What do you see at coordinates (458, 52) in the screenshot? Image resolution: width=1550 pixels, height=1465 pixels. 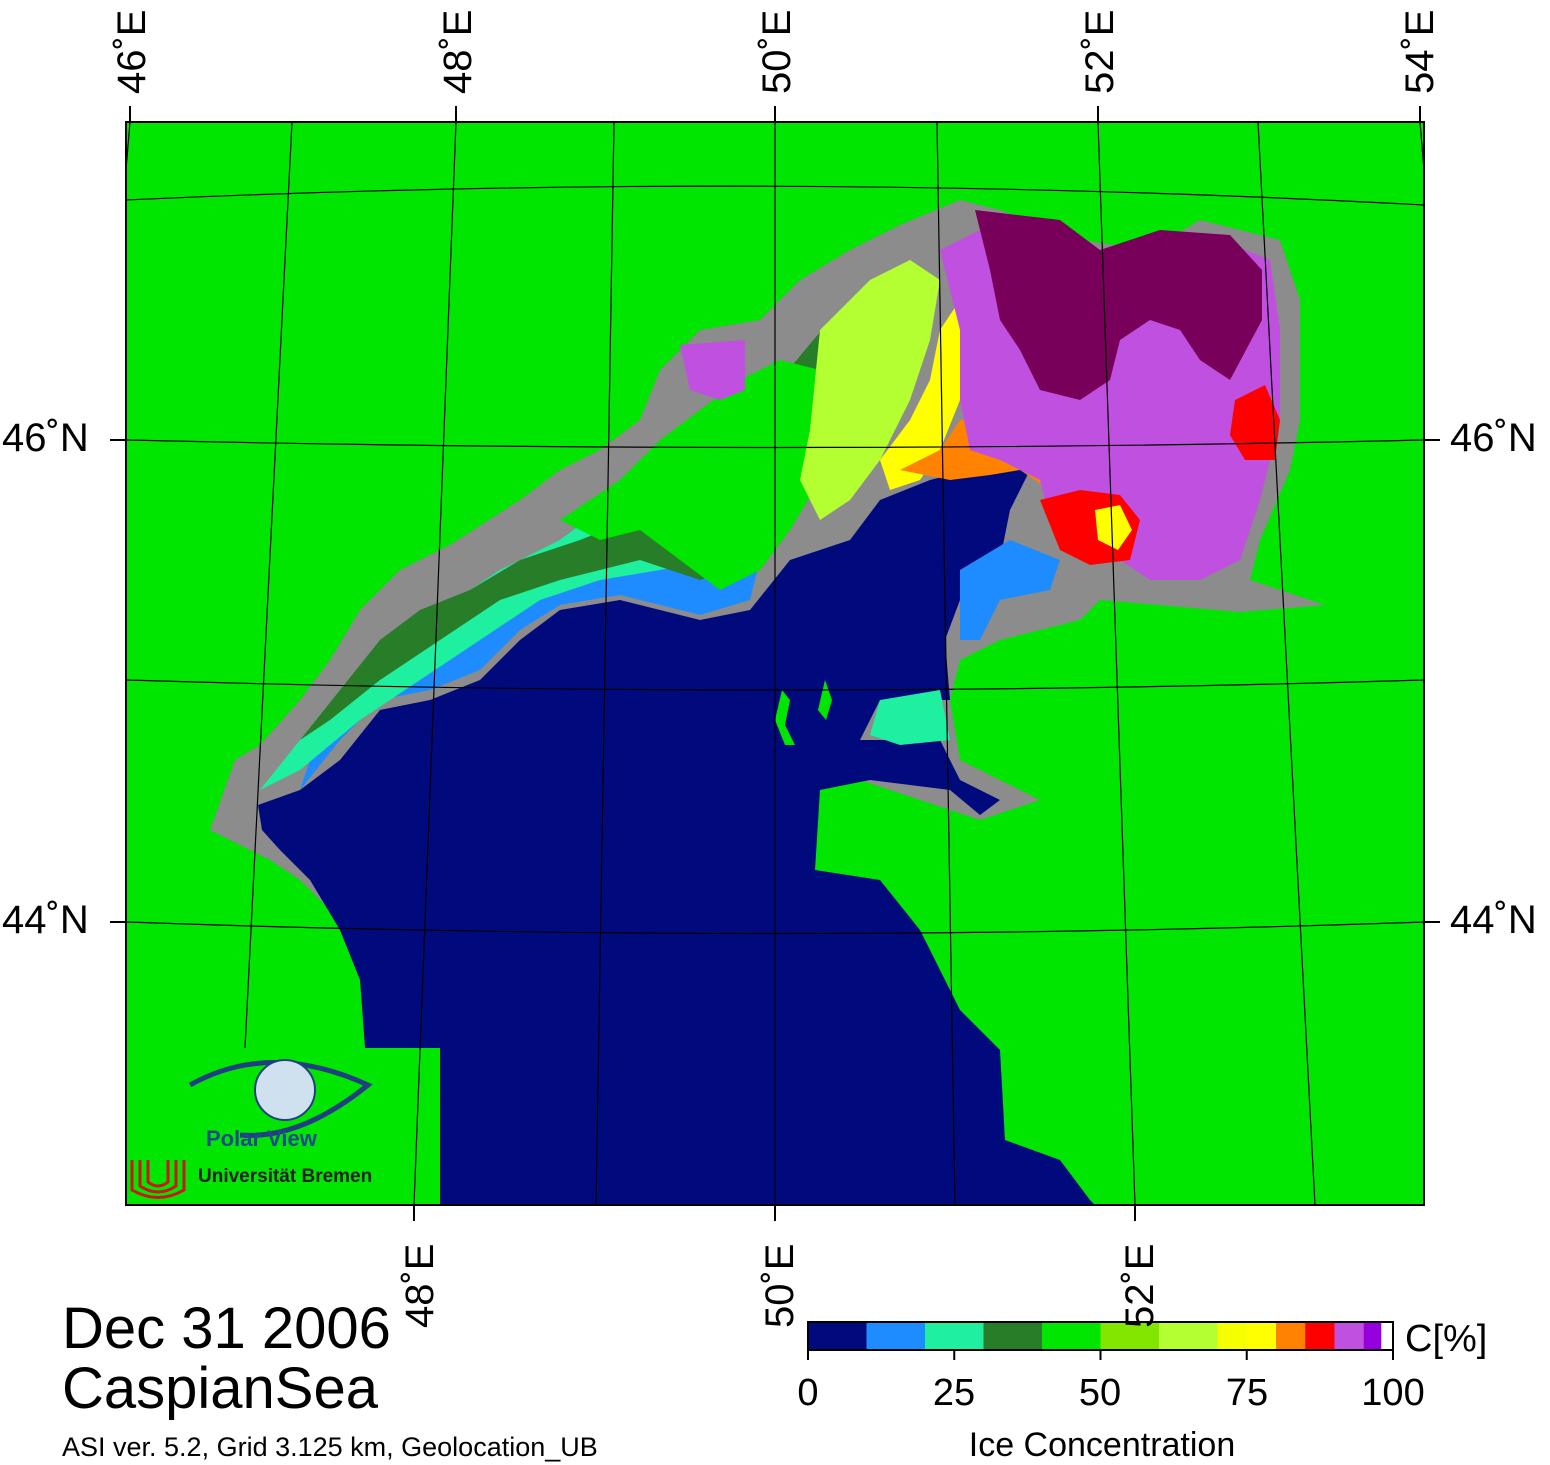 I see `lon-label-top: 48˚E` at bounding box center [458, 52].